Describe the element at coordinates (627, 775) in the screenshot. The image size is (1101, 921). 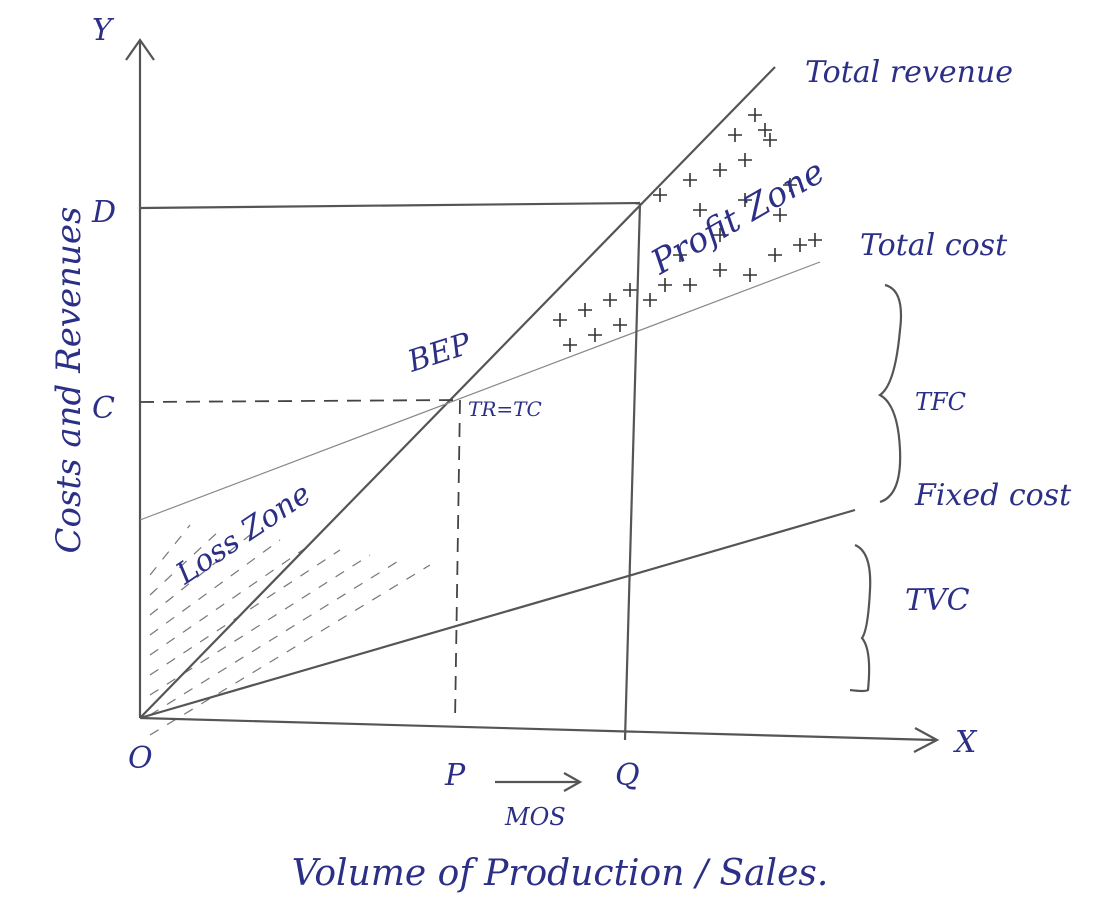
I see `q-label: Q` at that location.